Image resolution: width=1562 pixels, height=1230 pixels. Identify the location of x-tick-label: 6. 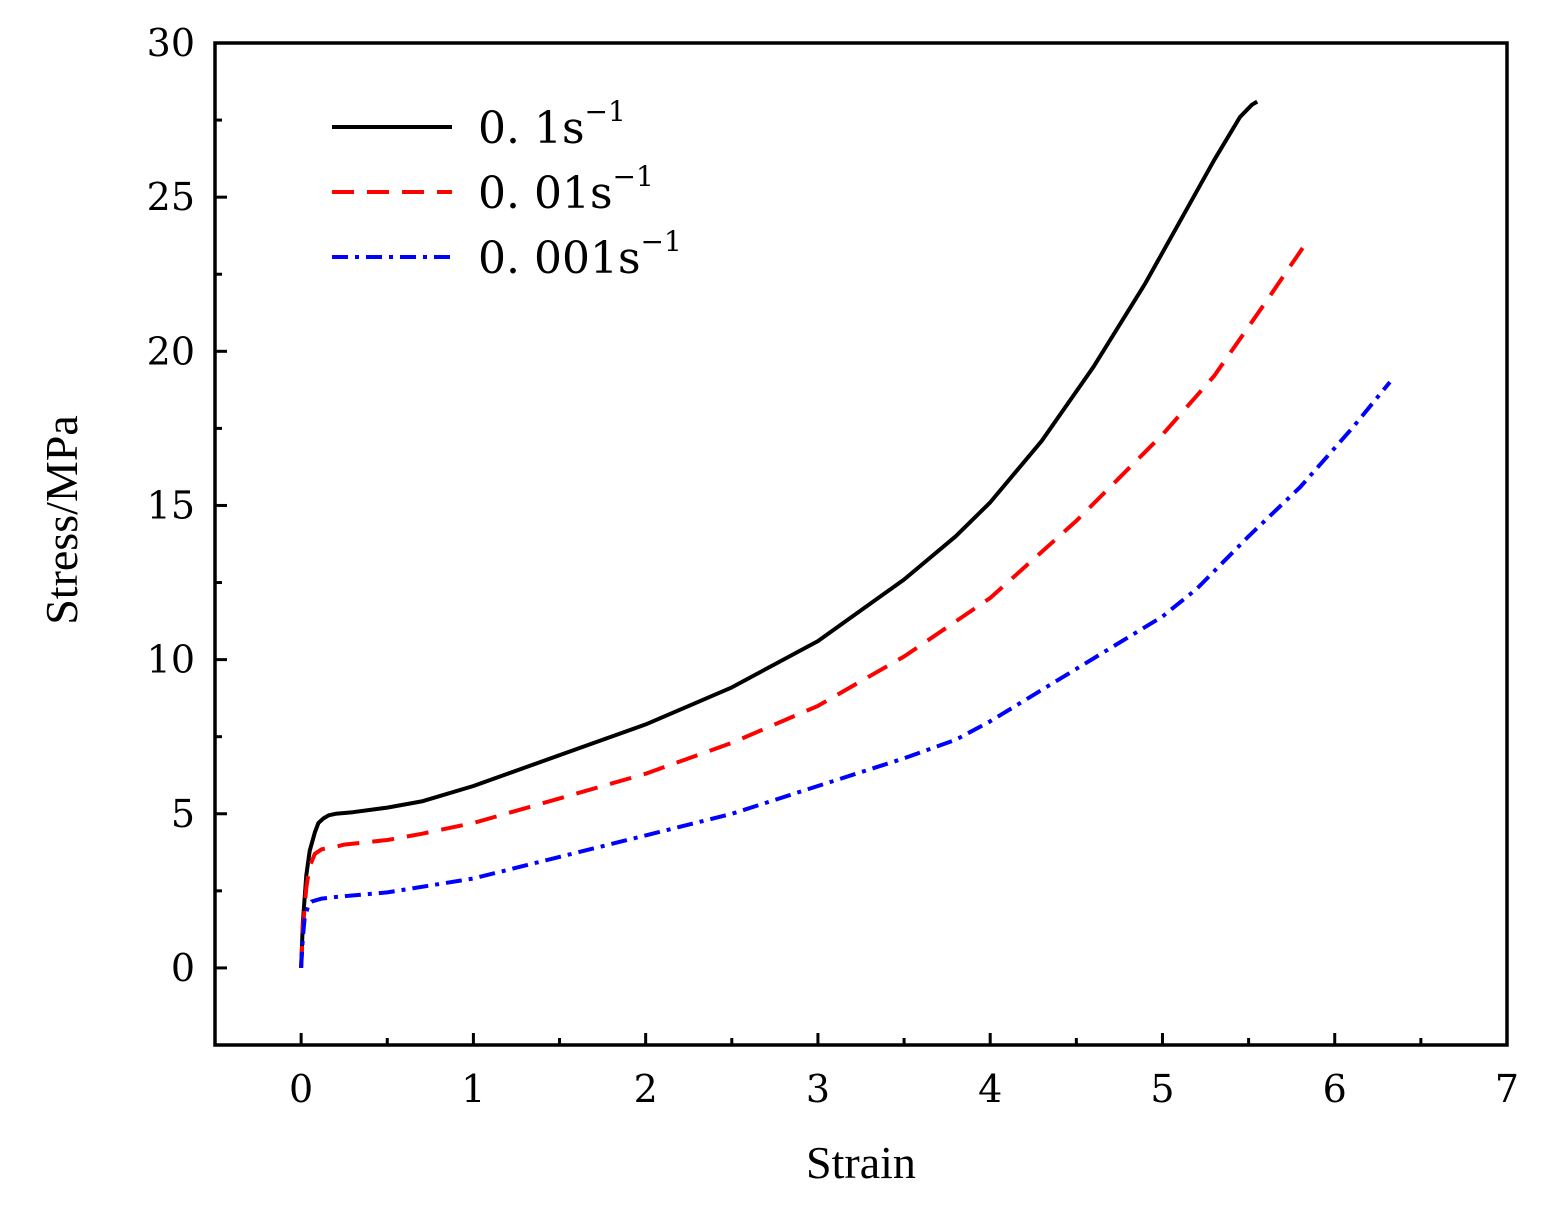
(1335, 1089).